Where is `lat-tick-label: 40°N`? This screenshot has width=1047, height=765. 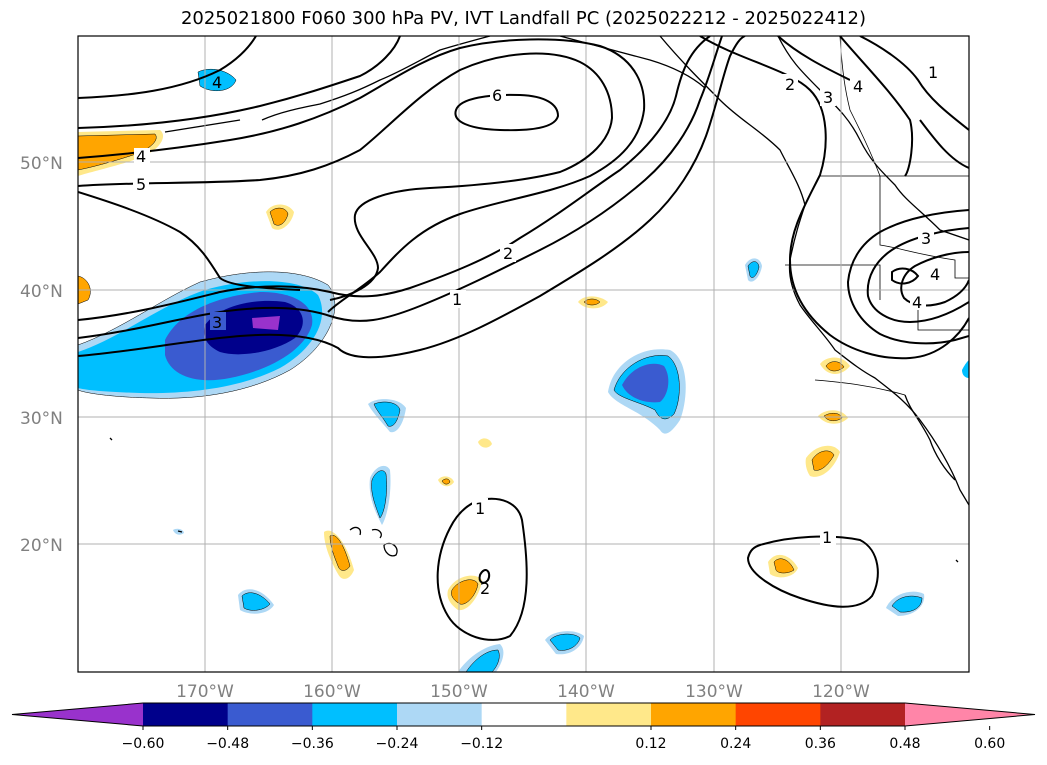 lat-tick-label: 40°N is located at coordinates (41, 292).